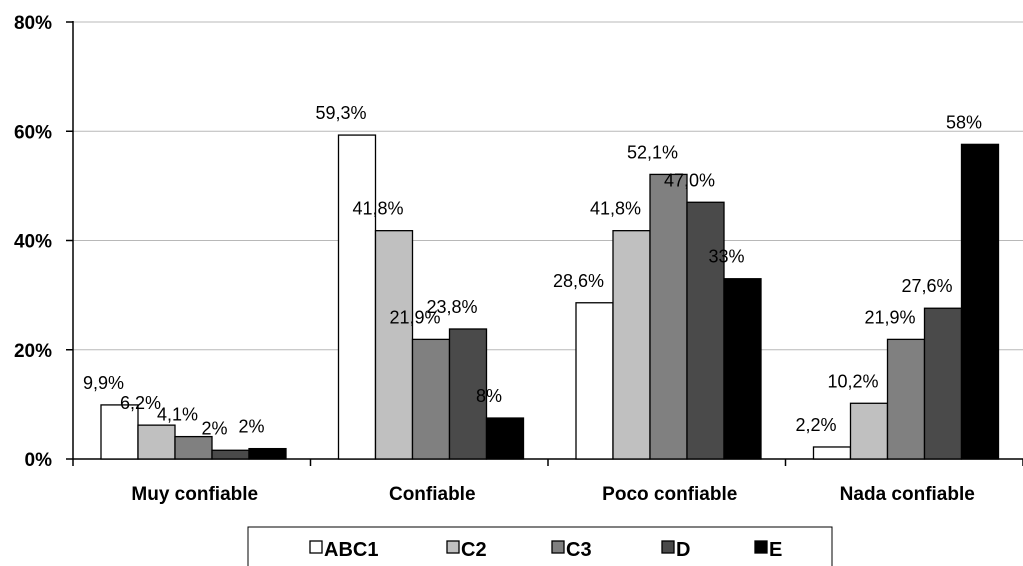 The height and width of the screenshot is (566, 1023). What do you see at coordinates (177, 415) in the screenshot?
I see `data-label: 4,1%` at bounding box center [177, 415].